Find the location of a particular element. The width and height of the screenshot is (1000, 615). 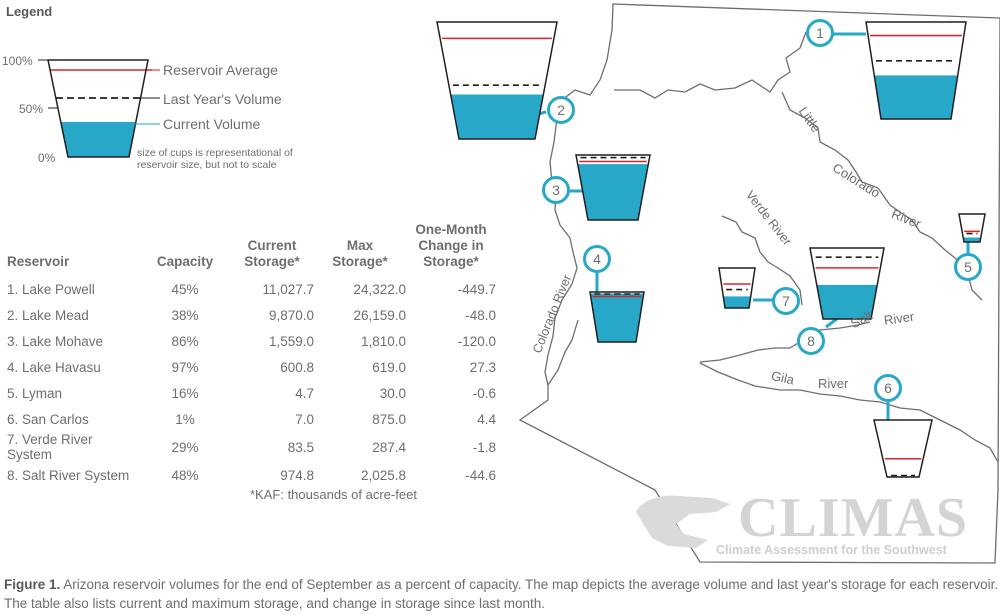

climas-logo-mark is located at coordinates (683, 521).